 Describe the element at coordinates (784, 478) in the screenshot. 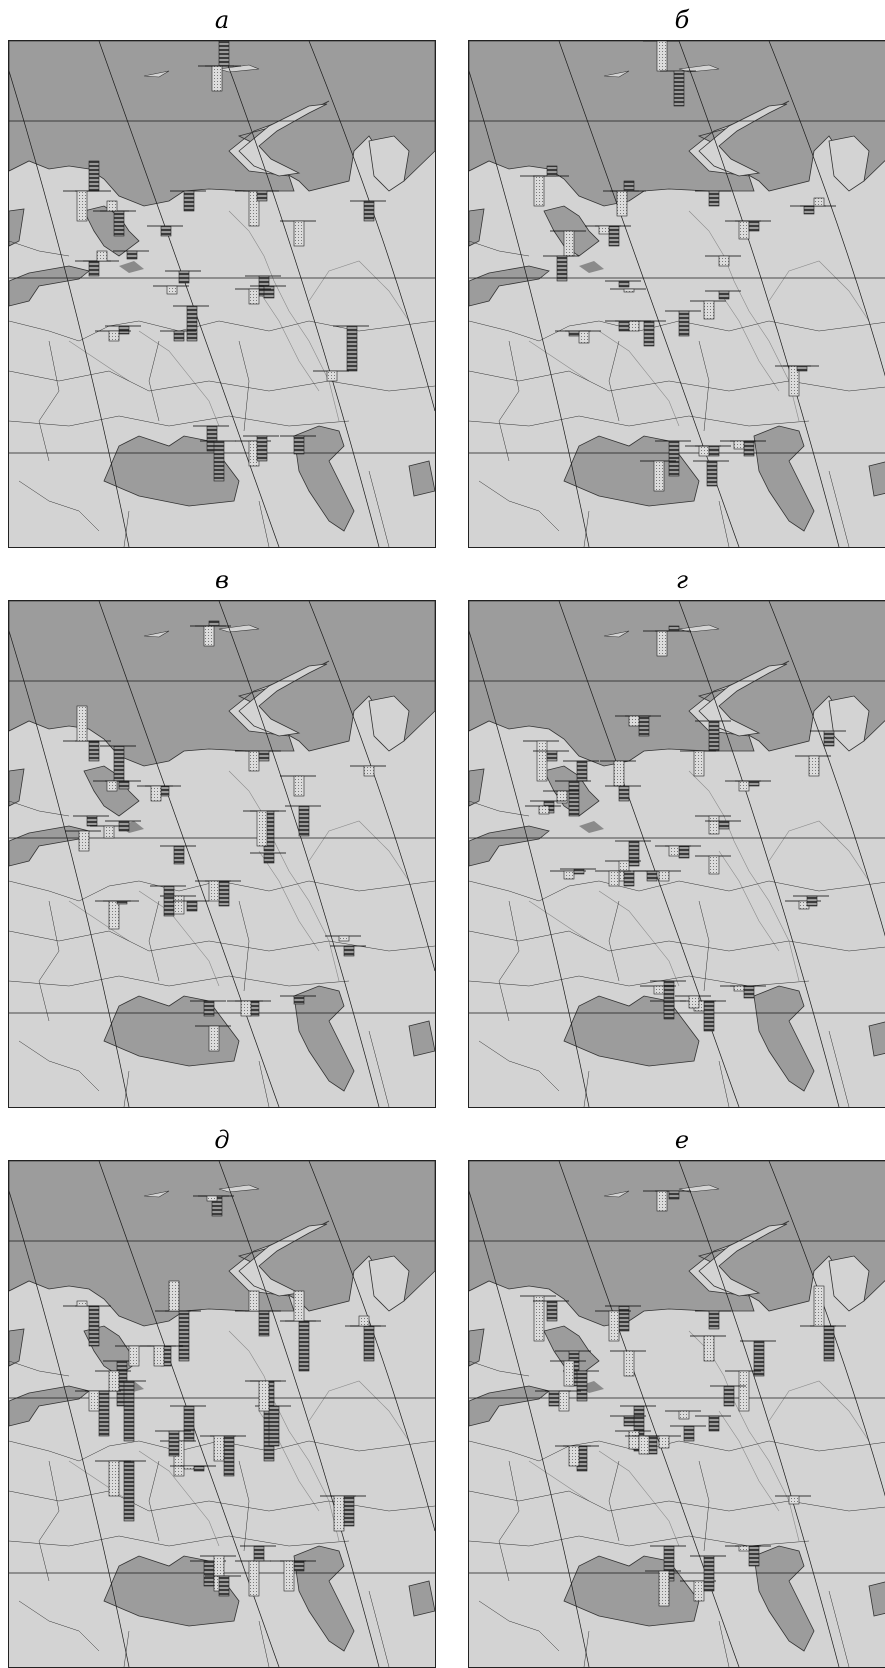

I see `caspian-sea` at that location.